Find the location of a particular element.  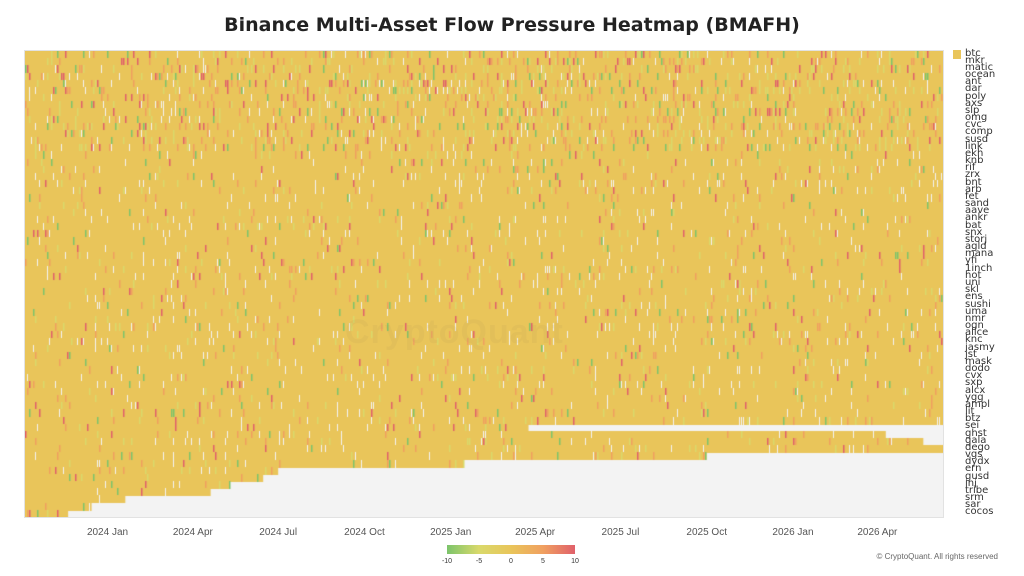

y-tick-label: mkr is located at coordinates (975, 60).